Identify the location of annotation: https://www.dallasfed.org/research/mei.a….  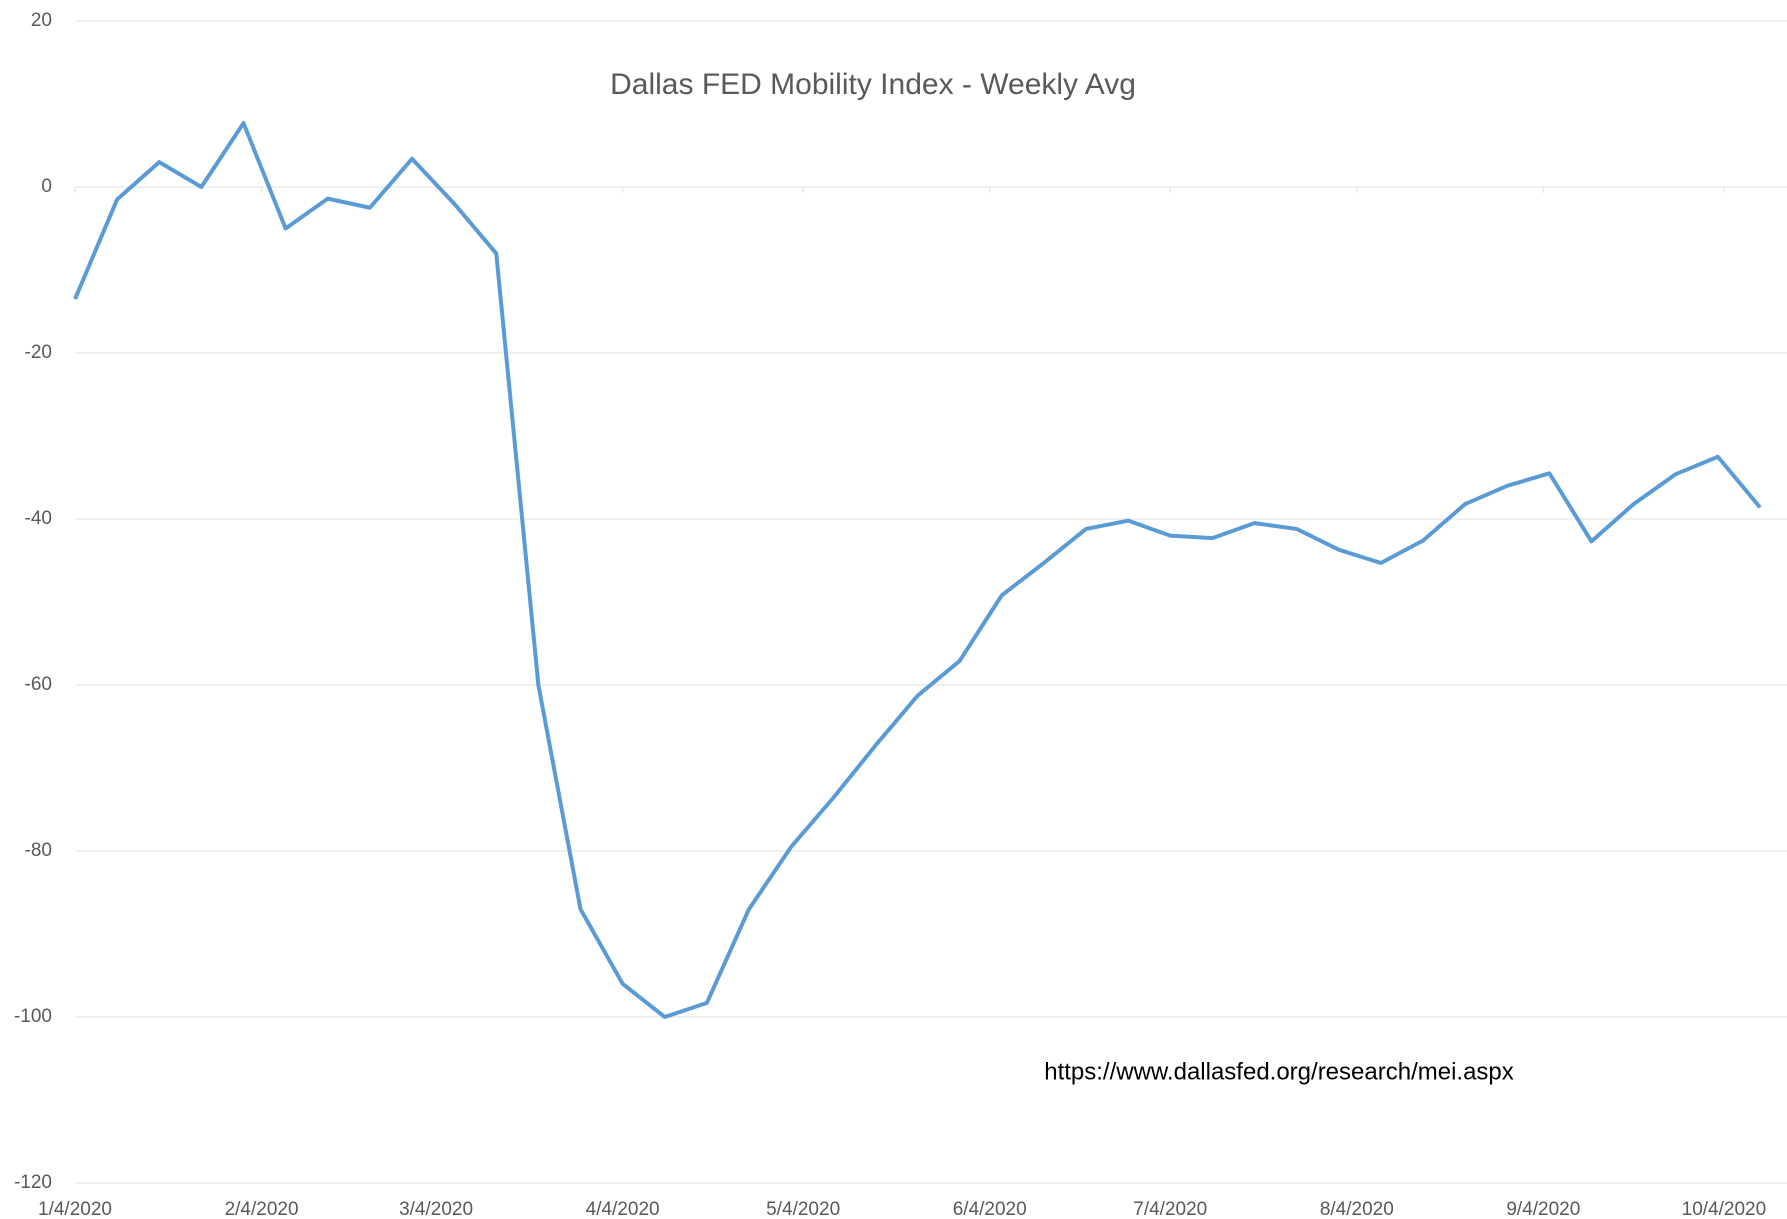
(1279, 1071).